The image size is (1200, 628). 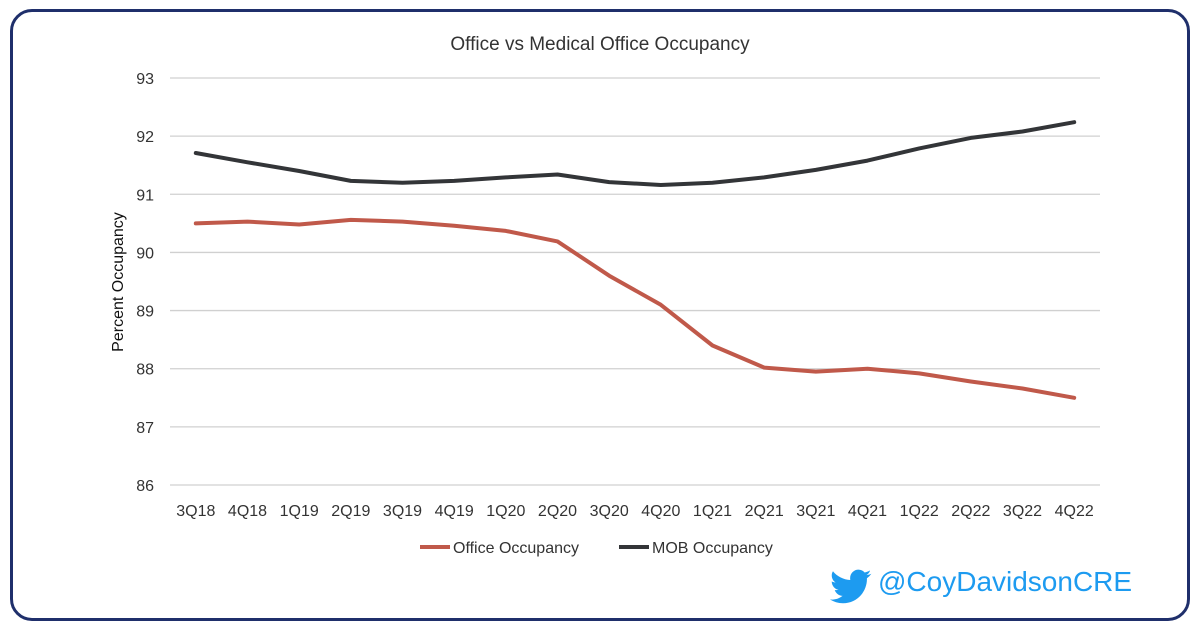 I want to click on x-tick-label: 2Q21, so click(x=764, y=511).